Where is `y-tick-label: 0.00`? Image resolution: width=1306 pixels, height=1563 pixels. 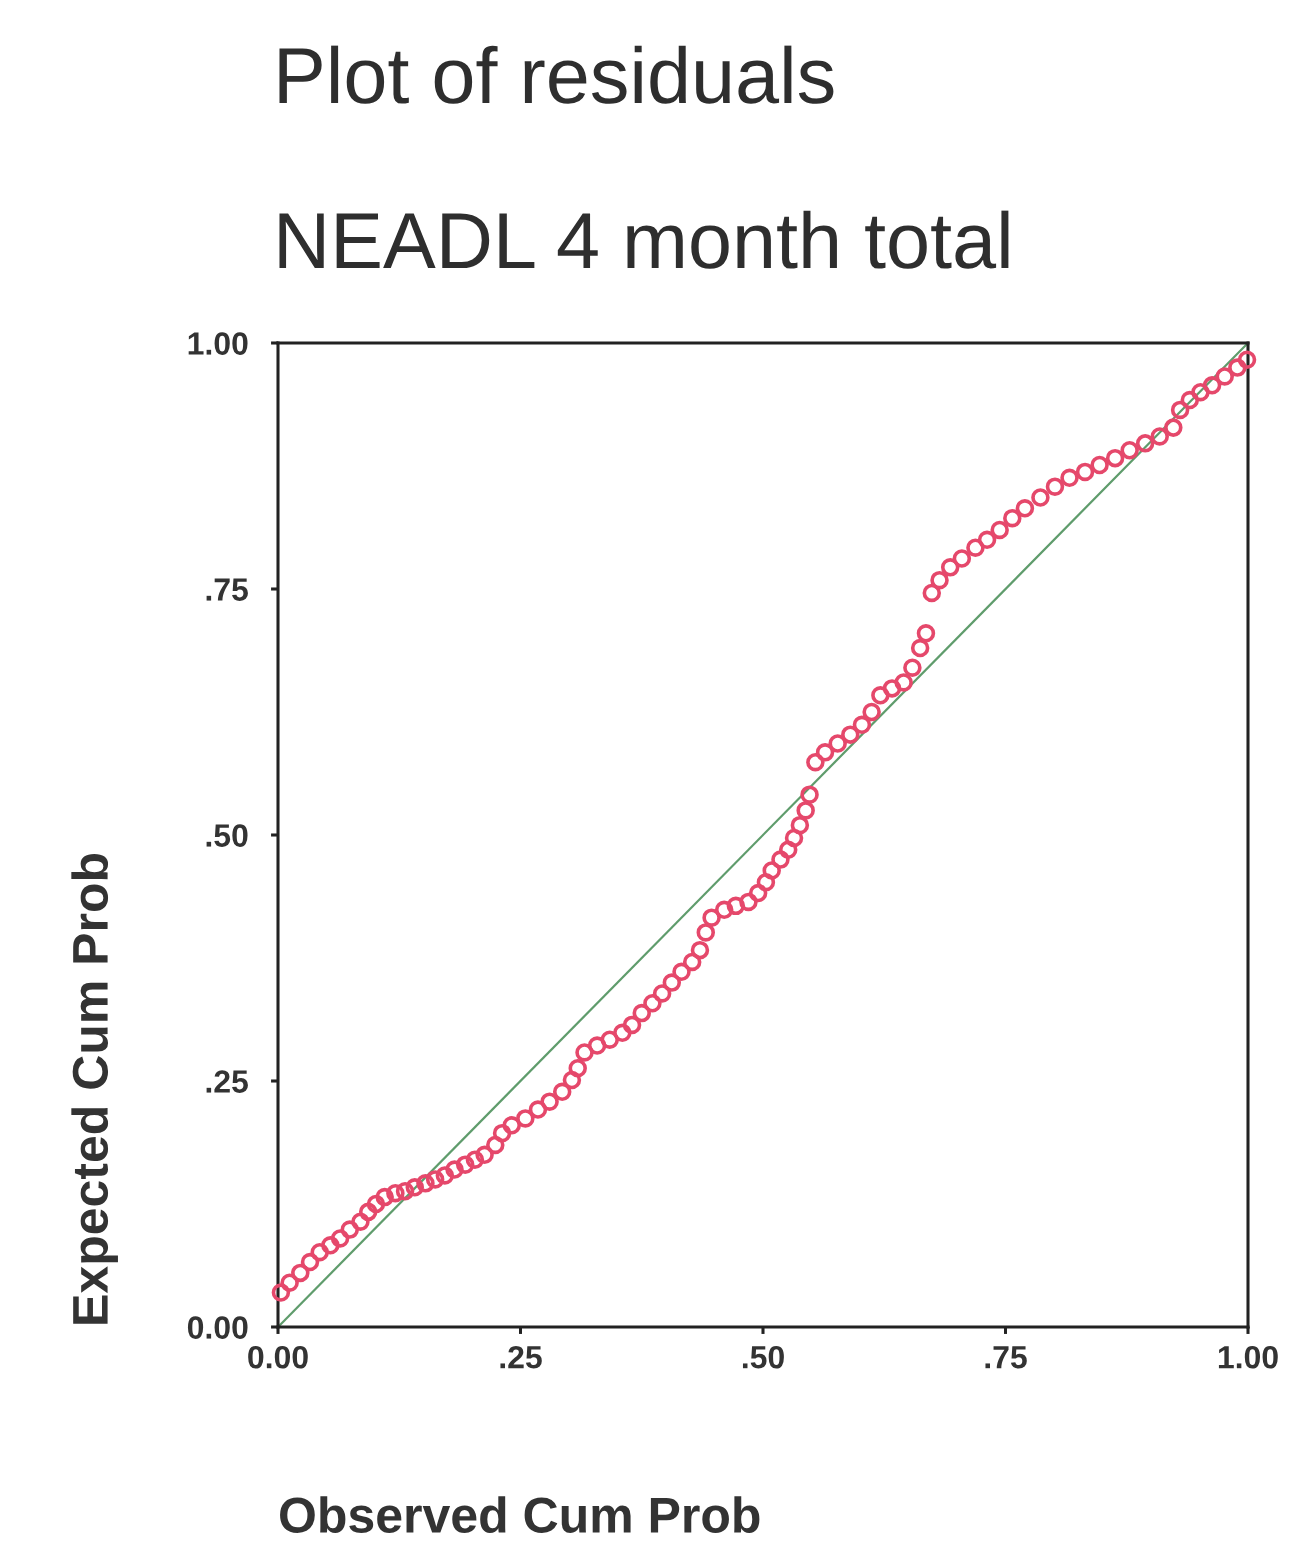 y-tick-label: 0.00 is located at coordinates (217, 1327).